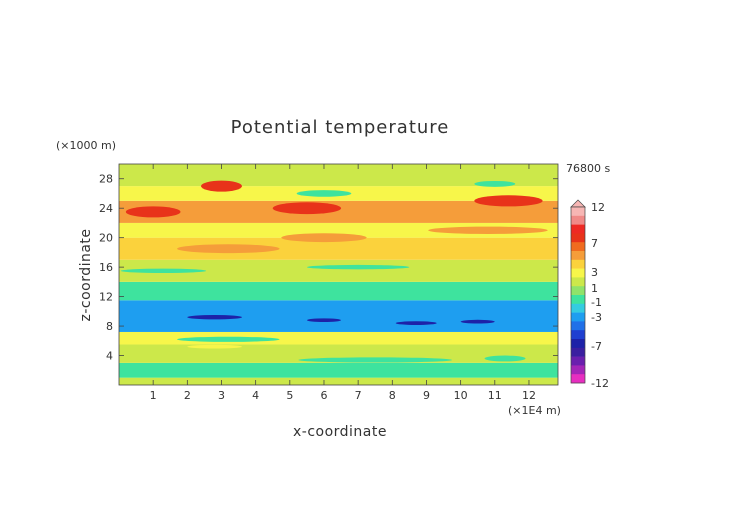  What do you see at coordinates (106, 208) in the screenshot?
I see `y-tick-label-24: 24` at bounding box center [106, 208].